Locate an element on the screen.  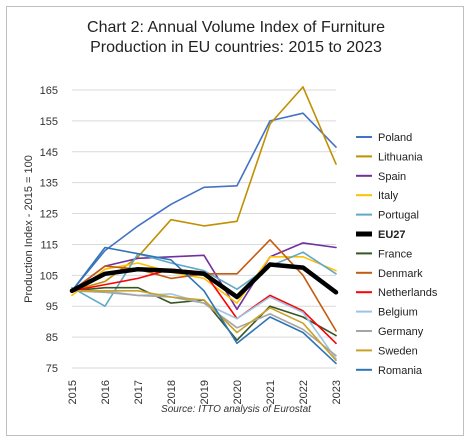
x-tick-label: 2023 is located at coordinates (337, 392).